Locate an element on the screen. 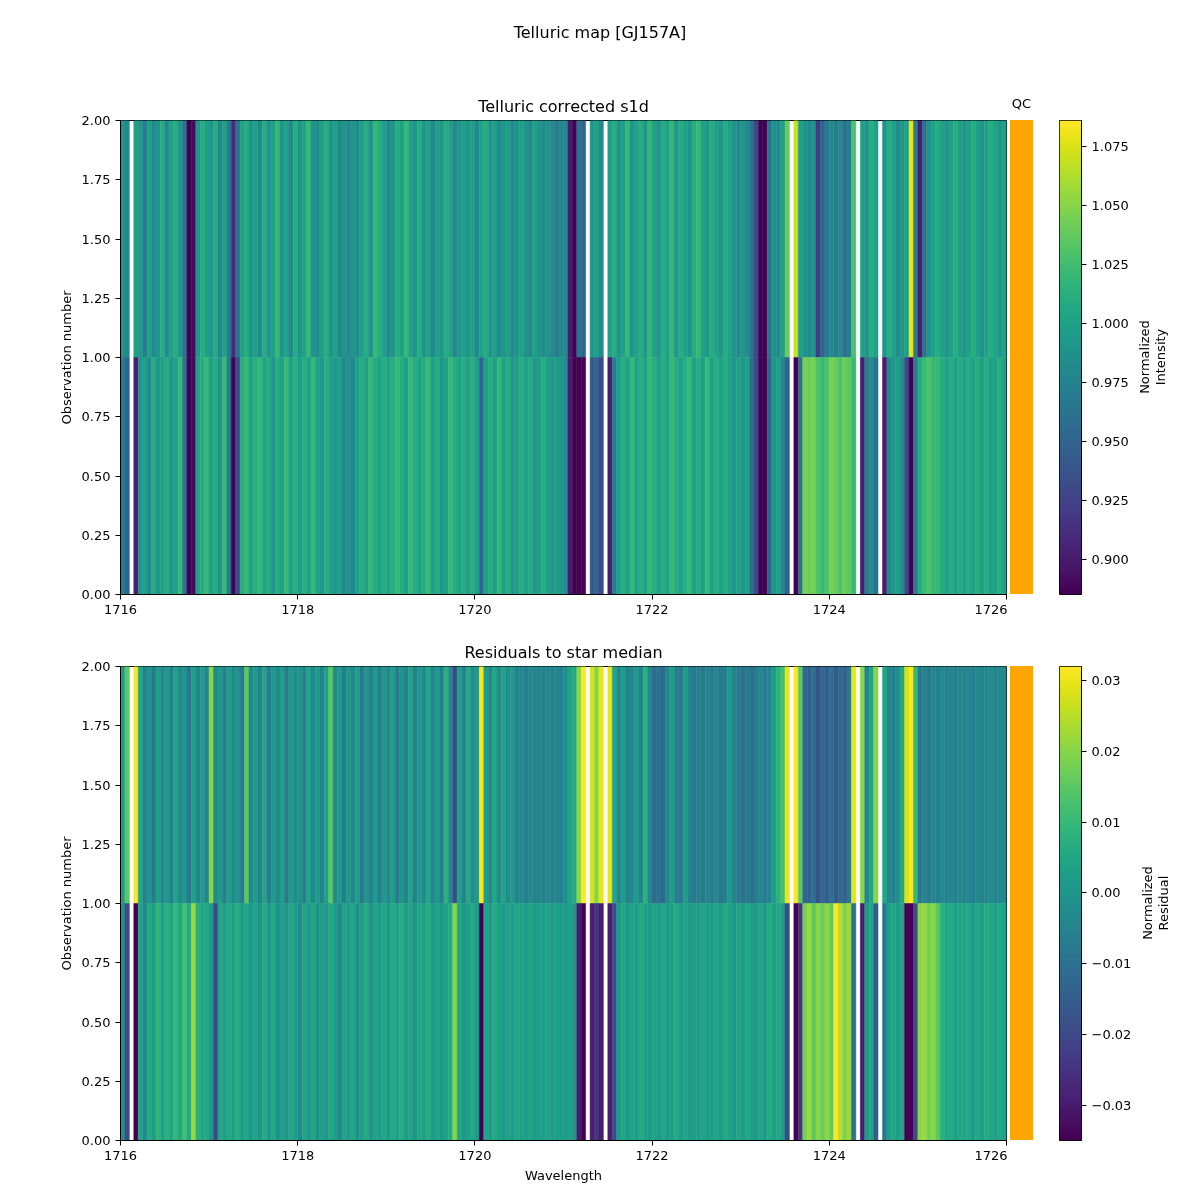 The width and height of the screenshot is (1200, 1200). color-bar-label: −0.03 is located at coordinates (1111, 1105).